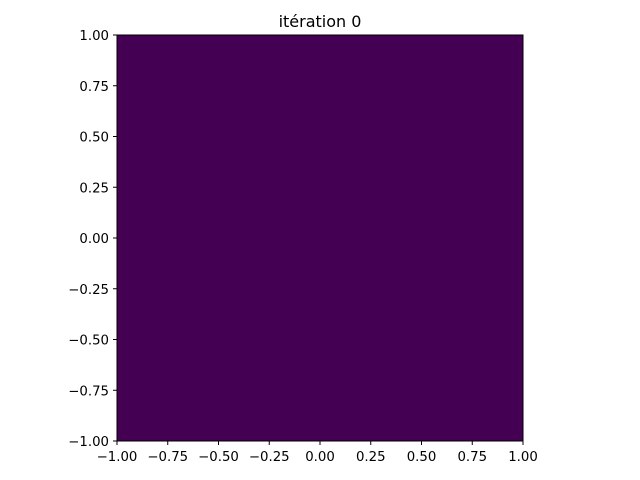  I want to click on x-tick-label: 0.25, so click(371, 457).